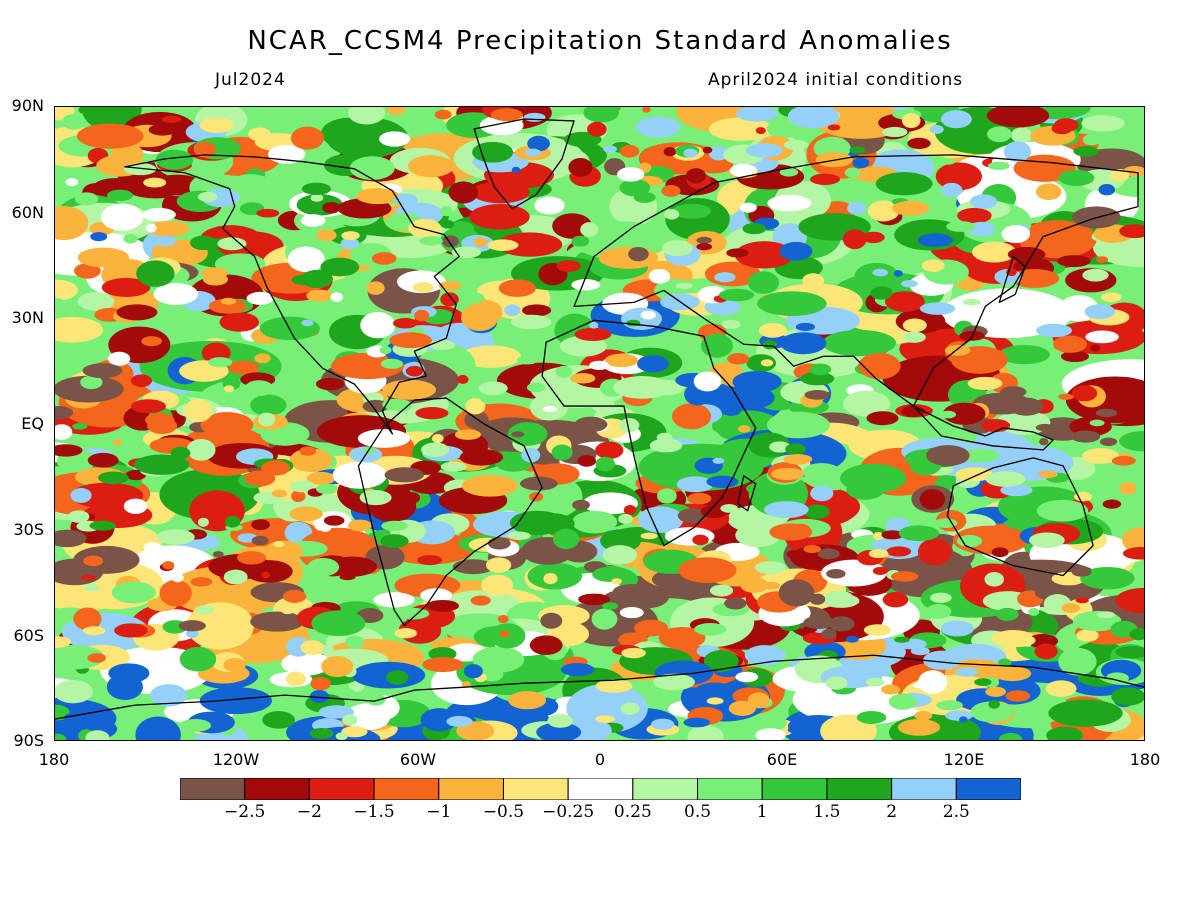 The image size is (1200, 900). What do you see at coordinates (471, 789) in the screenshot?
I see `colorbar-swatch` at bounding box center [471, 789].